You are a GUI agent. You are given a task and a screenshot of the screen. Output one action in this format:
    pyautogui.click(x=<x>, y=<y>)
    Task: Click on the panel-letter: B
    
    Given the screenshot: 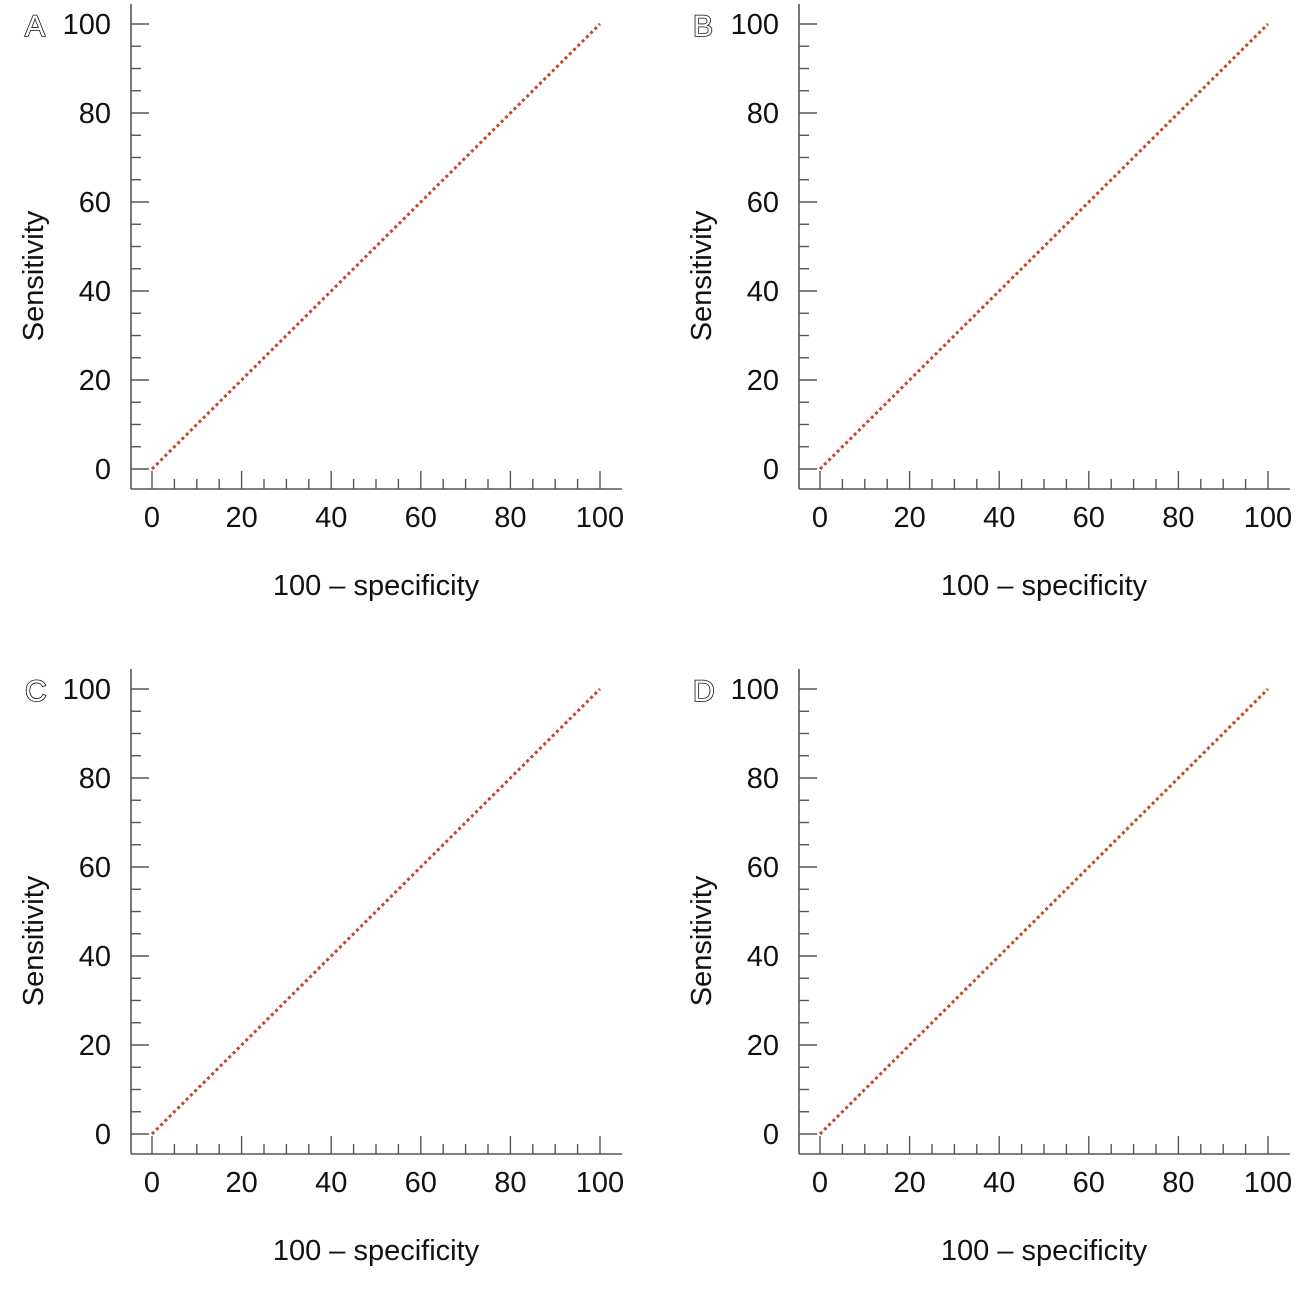 What is the action you would take?
    pyautogui.click(x=703, y=26)
    